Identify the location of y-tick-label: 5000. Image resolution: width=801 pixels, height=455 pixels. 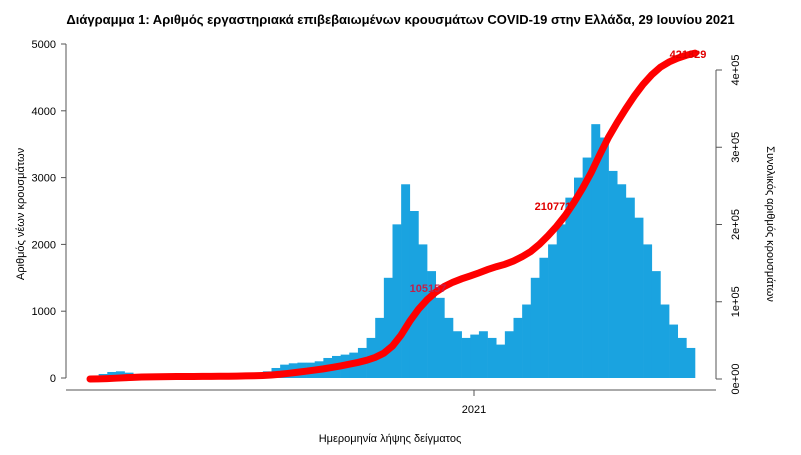
(44, 45).